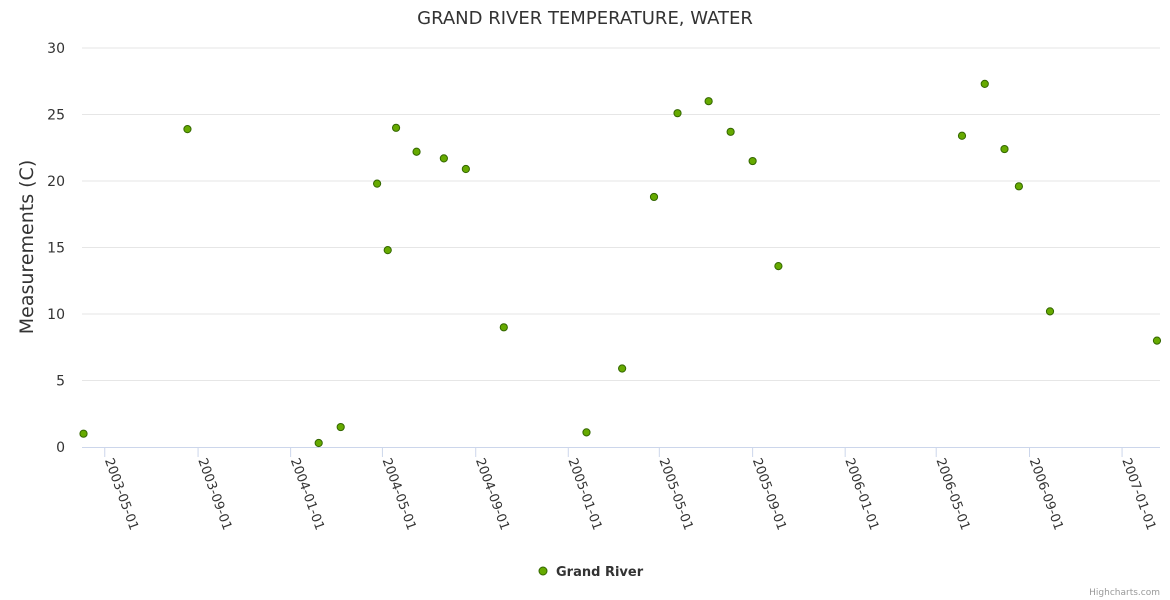 The width and height of the screenshot is (1170, 600). I want to click on y-tick-label: 15, so click(56, 249).